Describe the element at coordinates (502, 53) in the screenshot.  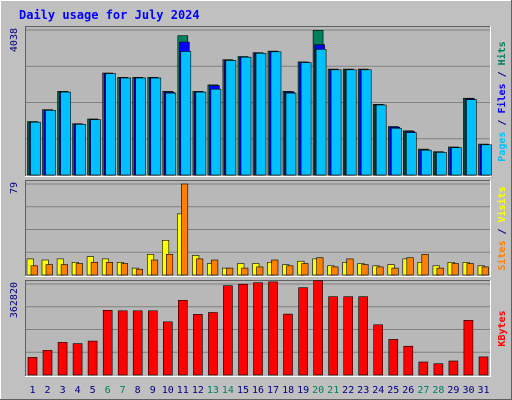
I see `hits-legend-part-4: Hits` at that location.